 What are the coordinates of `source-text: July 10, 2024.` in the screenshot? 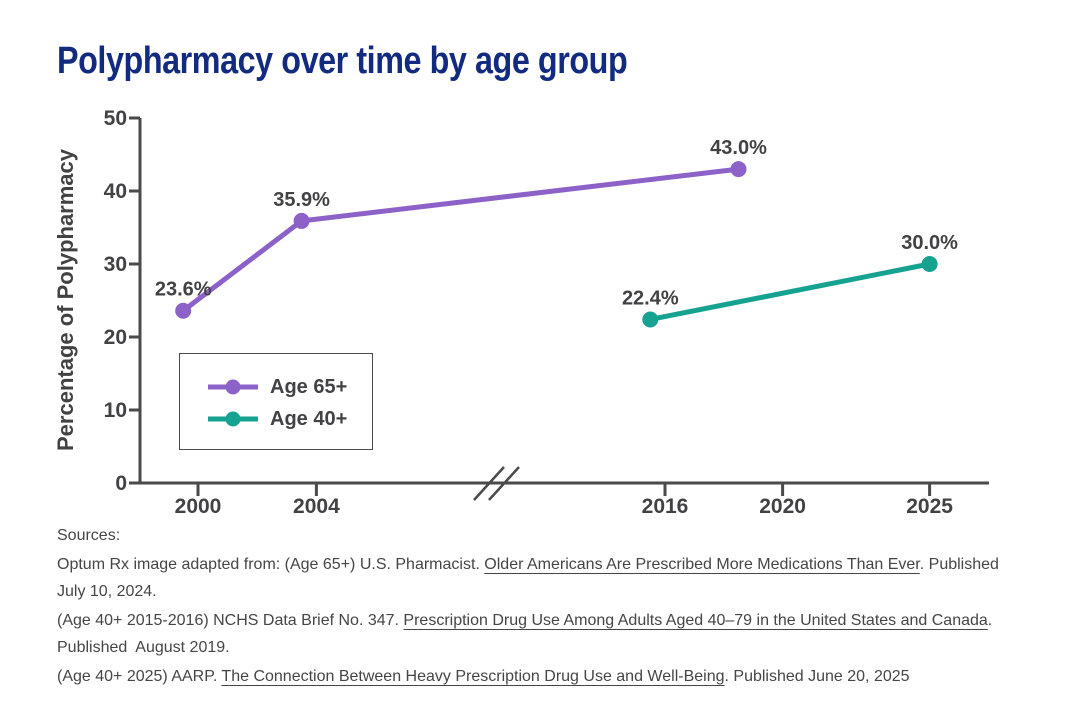 It's located at (107, 591).